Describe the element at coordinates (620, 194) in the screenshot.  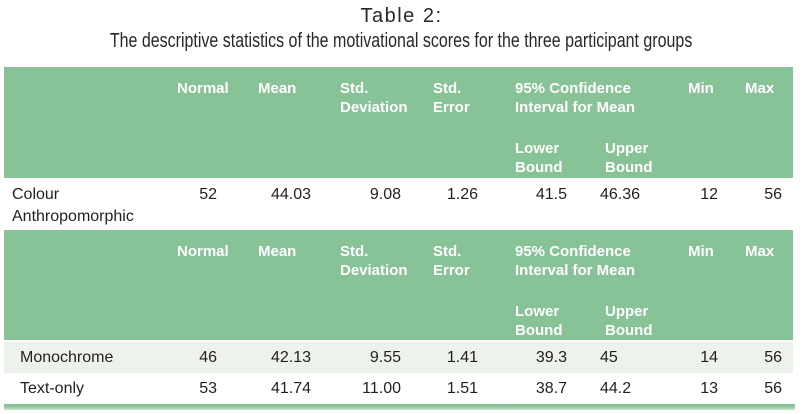
I see `cell-upper-bound: 46.36` at that location.